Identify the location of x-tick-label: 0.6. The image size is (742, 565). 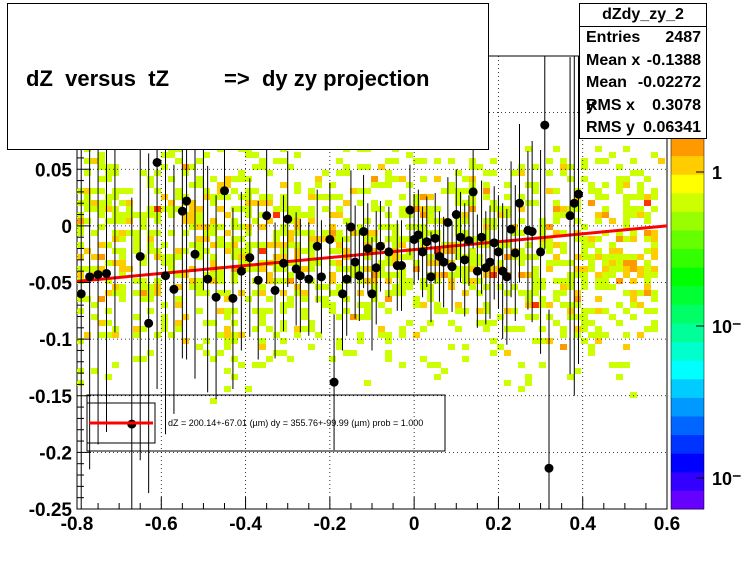
(667, 524).